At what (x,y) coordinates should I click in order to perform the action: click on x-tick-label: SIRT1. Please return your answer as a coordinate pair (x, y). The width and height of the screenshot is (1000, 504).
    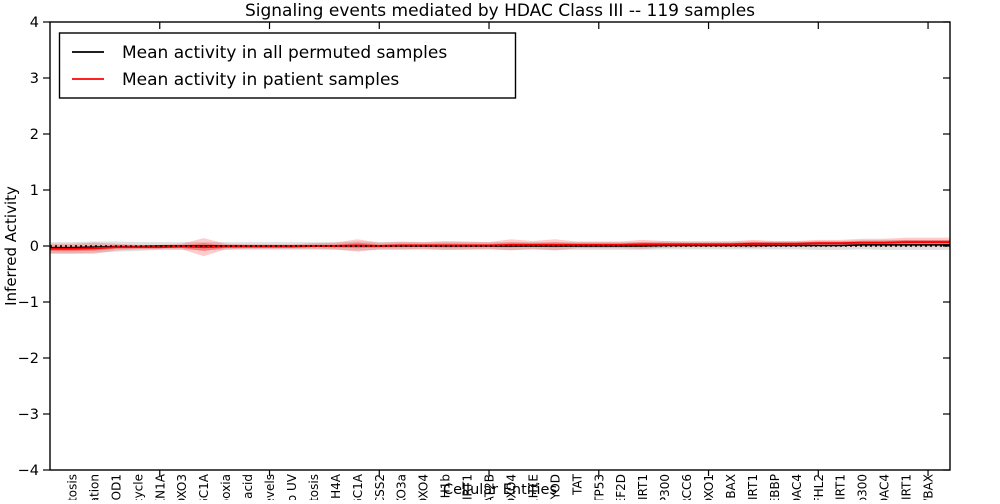
    Looking at the image, I should click on (468, 487).